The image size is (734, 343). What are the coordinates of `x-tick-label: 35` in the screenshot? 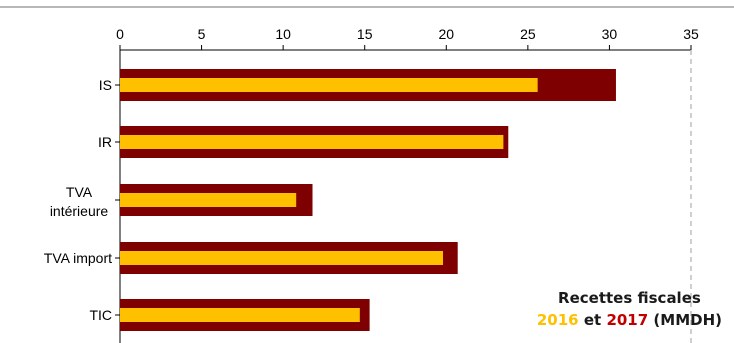 It's located at (691, 34).